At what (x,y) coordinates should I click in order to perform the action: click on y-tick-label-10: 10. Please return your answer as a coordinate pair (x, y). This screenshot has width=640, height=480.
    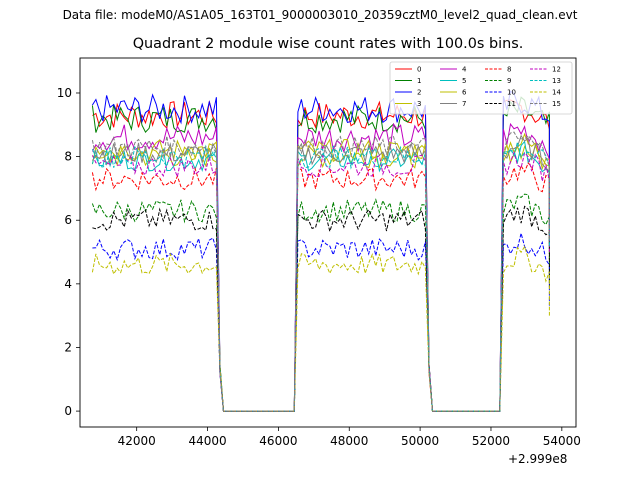
    Looking at the image, I should click on (64, 93).